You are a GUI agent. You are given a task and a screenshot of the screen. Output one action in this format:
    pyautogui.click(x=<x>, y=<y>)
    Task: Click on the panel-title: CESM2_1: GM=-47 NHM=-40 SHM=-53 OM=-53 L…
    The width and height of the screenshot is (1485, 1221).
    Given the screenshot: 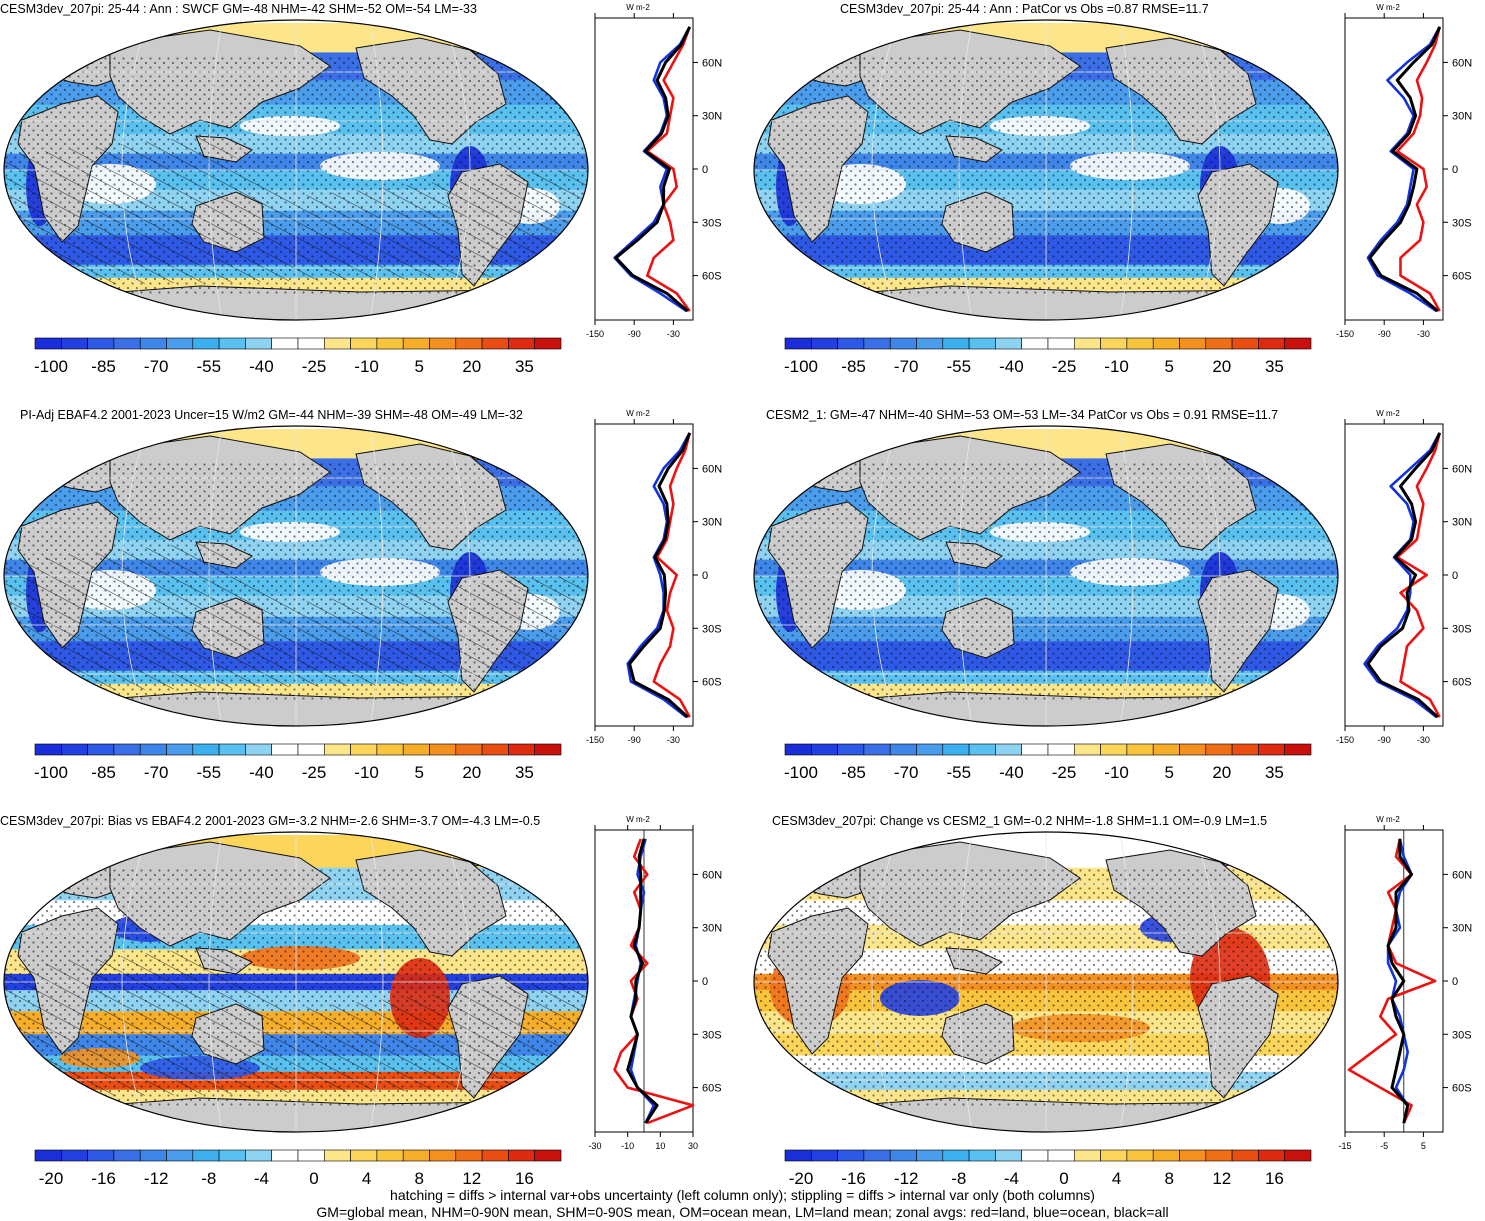 What is the action you would take?
    pyautogui.click(x=1022, y=415)
    